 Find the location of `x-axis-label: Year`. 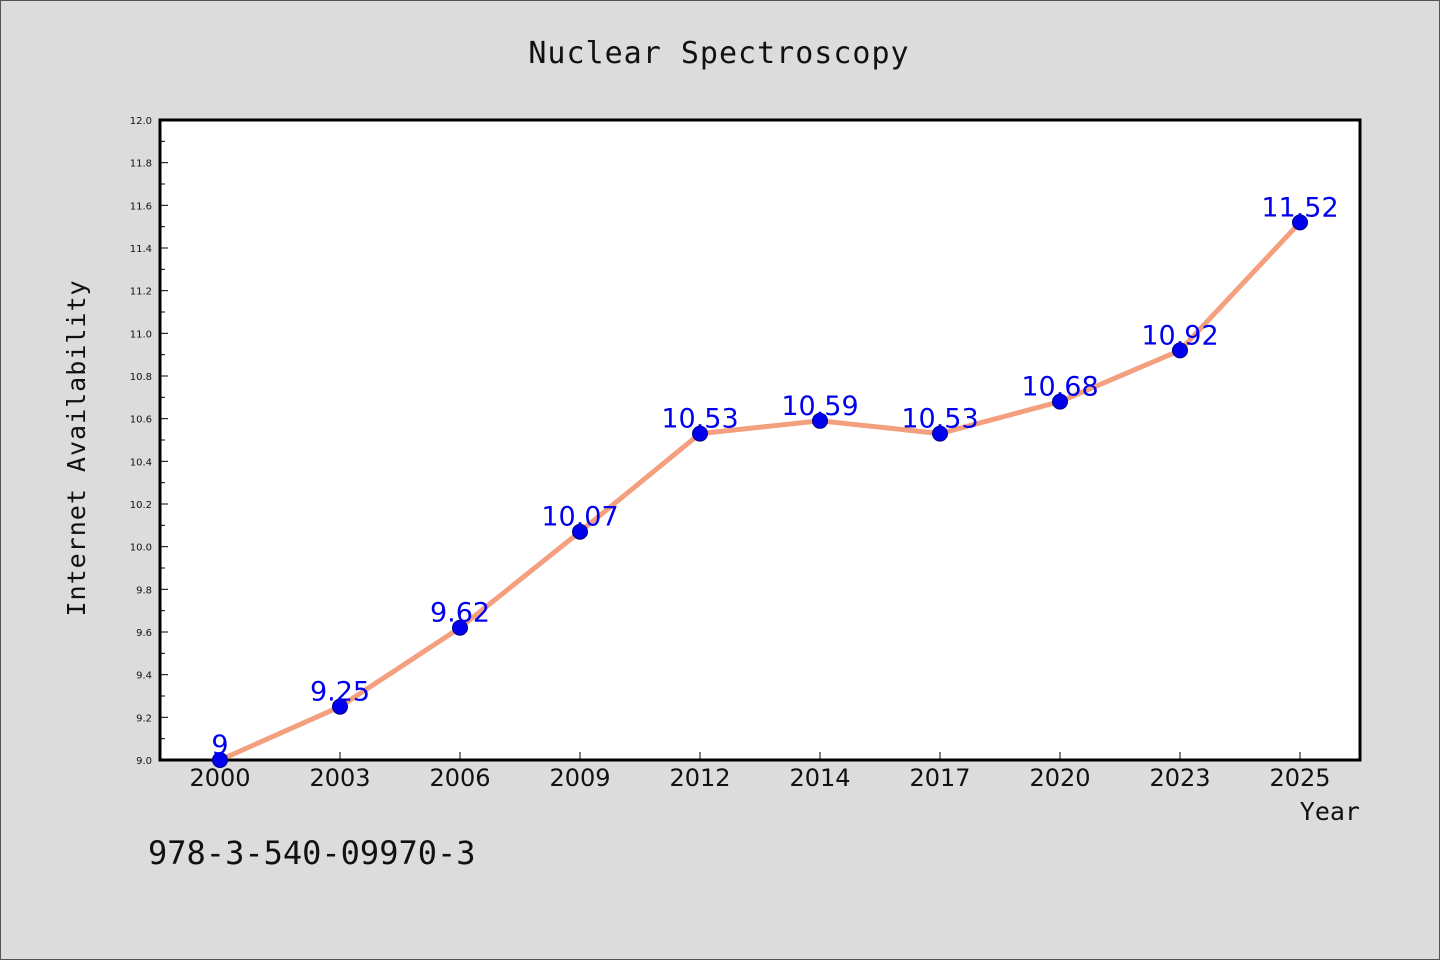

x-axis-label: Year is located at coordinates (1330, 811).